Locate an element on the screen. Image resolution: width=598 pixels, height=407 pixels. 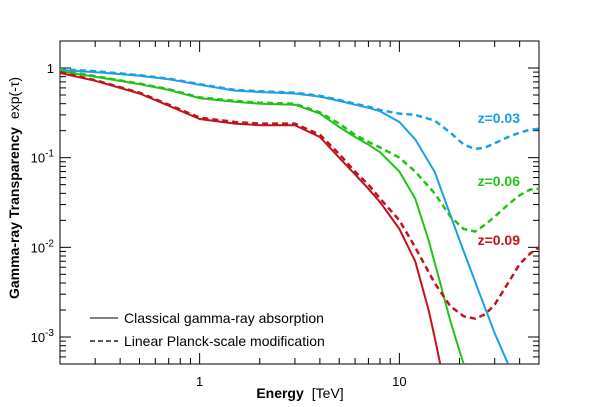
y-tick-label: 10⁻² is located at coordinates (43, 246).